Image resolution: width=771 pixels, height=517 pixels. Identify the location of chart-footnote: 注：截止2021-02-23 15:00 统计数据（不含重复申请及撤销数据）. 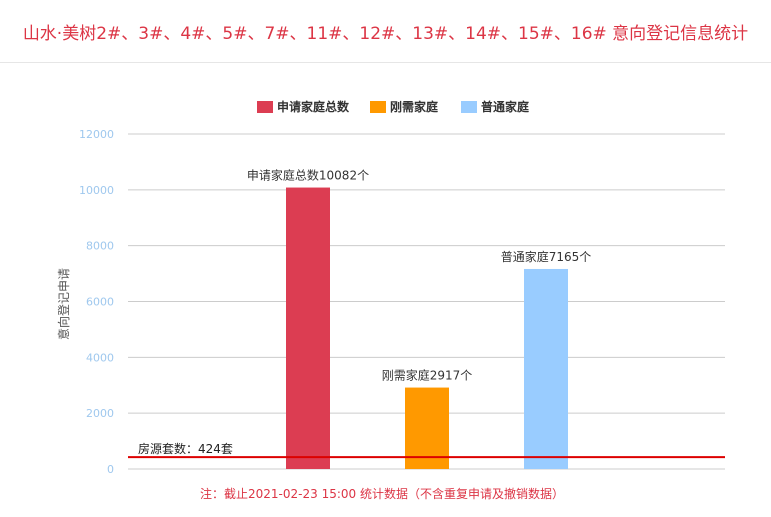
(382, 493).